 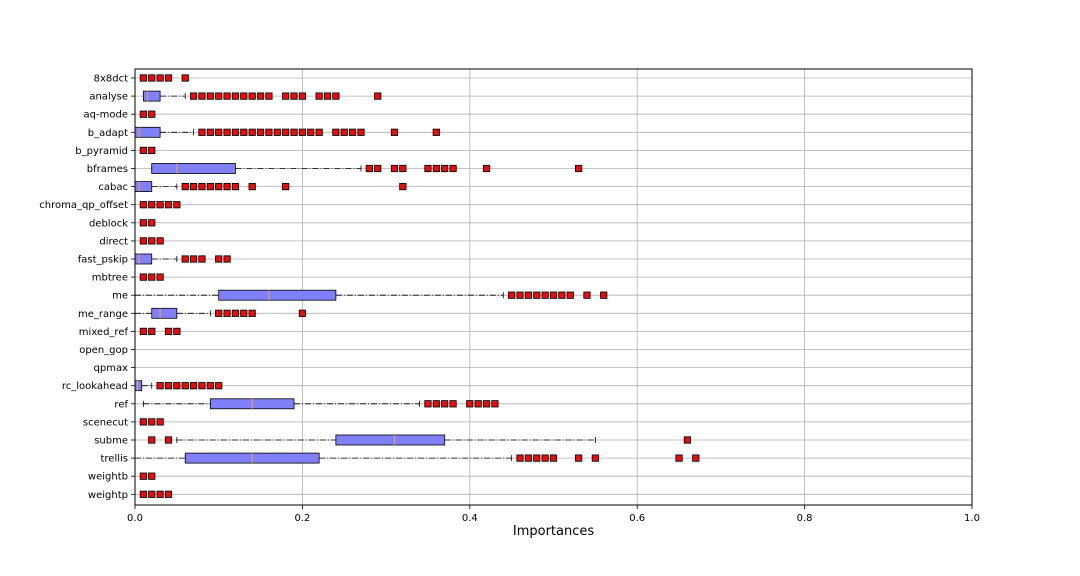 What do you see at coordinates (120, 296) in the screenshot?
I see `y-tick-label: me` at bounding box center [120, 296].